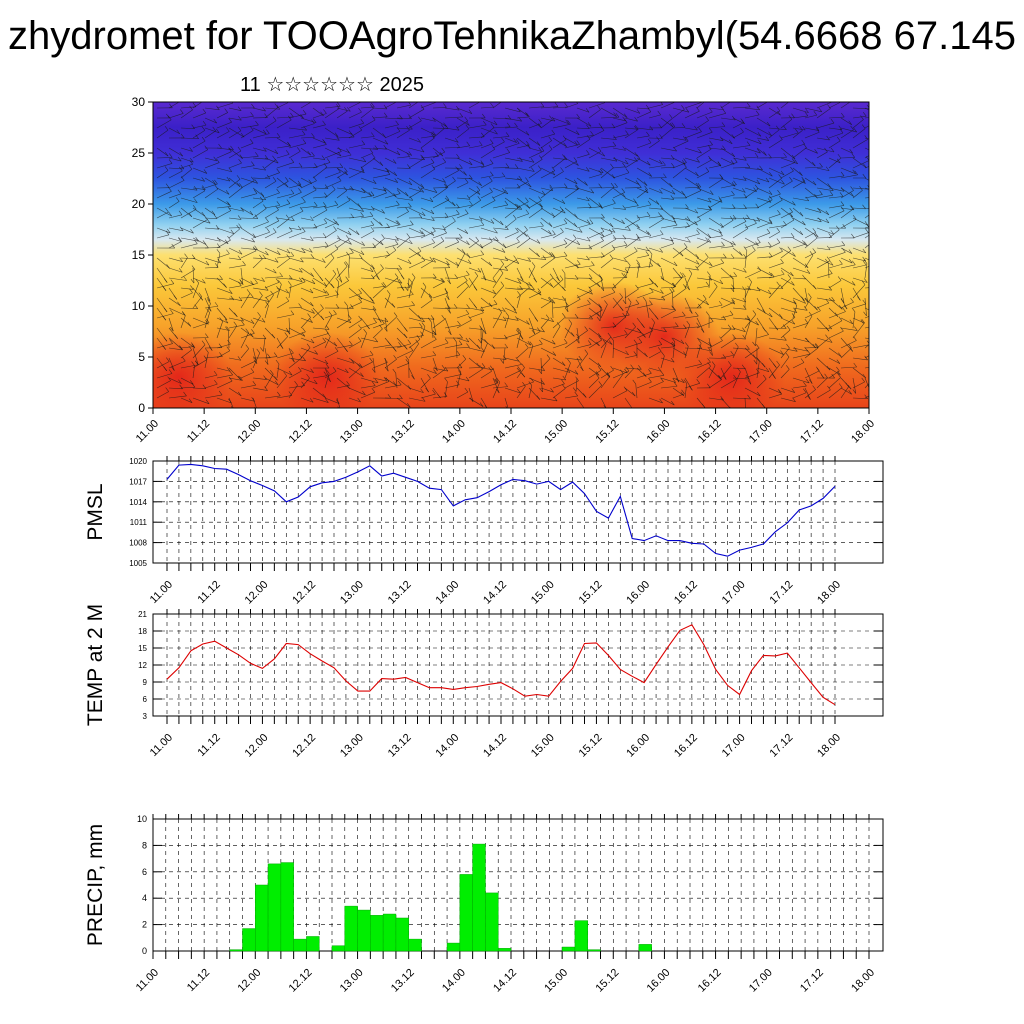 The height and width of the screenshot is (1024, 1024). Describe the element at coordinates (495, 746) in the screenshot. I see `temp-x-tick-label: 14.12` at that location.